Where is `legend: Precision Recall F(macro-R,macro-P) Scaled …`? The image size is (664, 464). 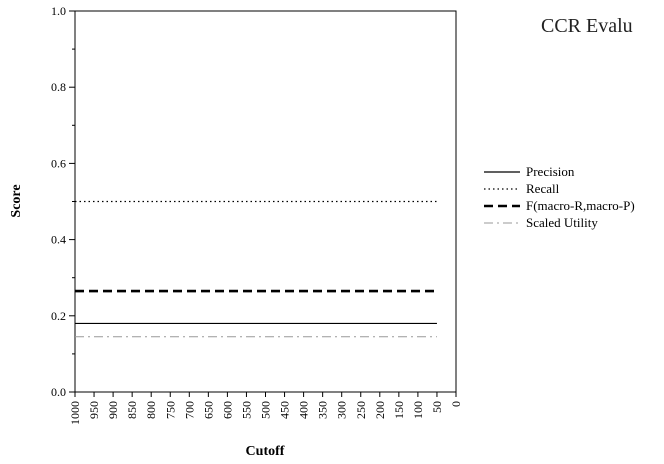
legend: Precision Recall F(macro-R,macro-P) Scaled … is located at coordinates (559, 197).